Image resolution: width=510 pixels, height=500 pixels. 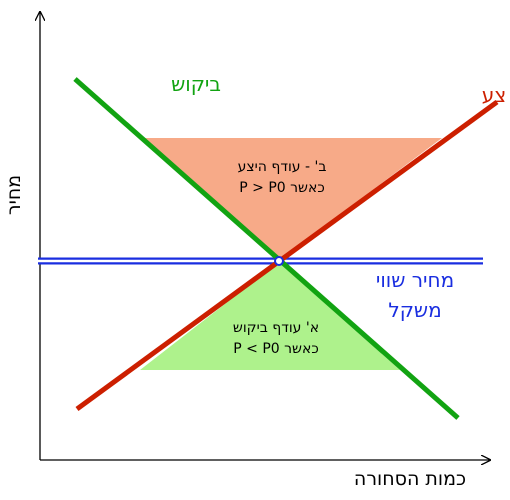 I want to click on shortage-label-line1: א' עודף ביקוש, so click(x=276, y=328).